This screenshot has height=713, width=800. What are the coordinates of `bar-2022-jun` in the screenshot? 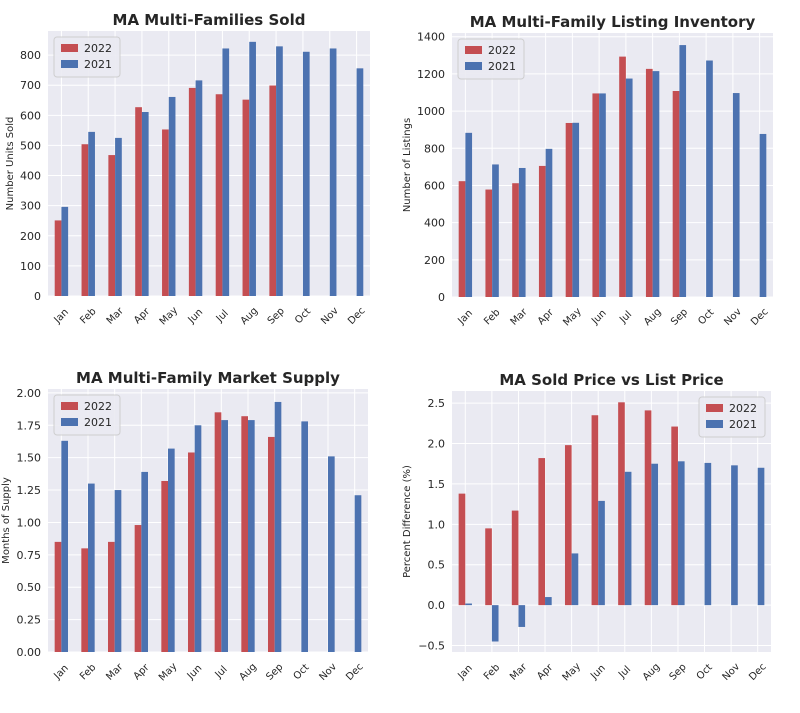 It's located at (595, 510).